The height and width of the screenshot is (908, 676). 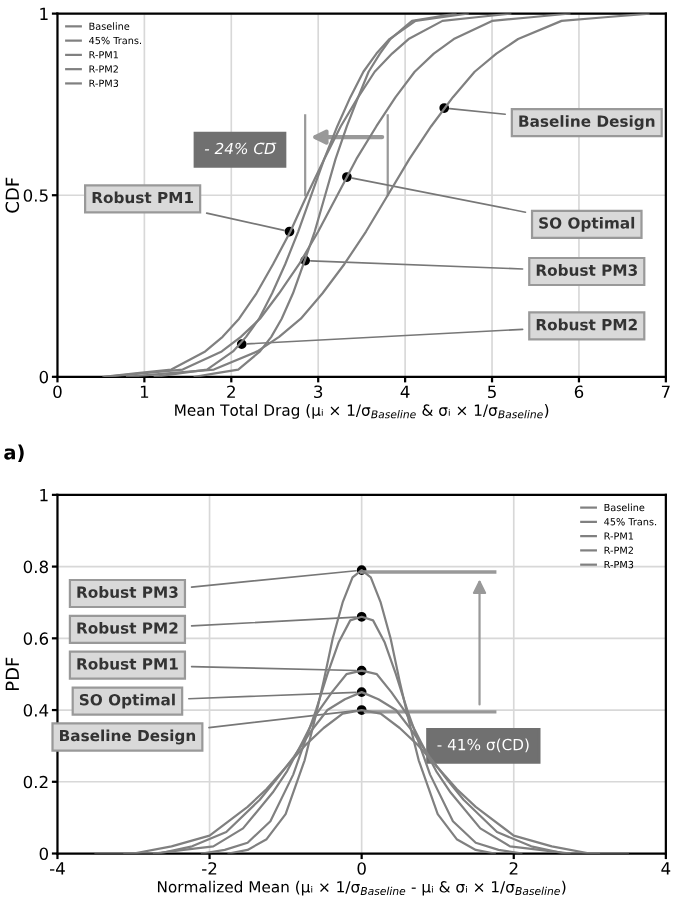 I want to click on x-tick-label: -2, so click(x=209, y=868).